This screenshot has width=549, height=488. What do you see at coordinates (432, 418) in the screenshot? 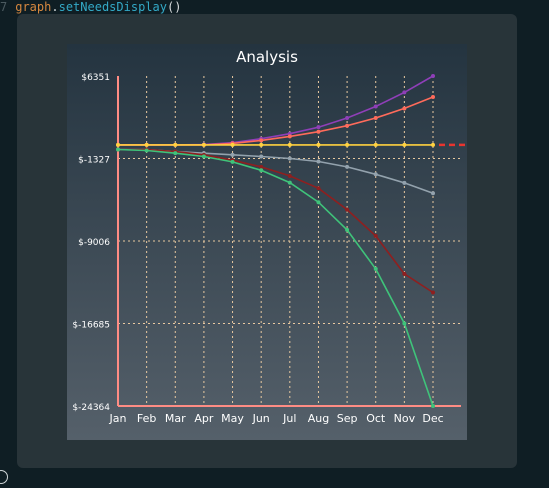
I see `x-tick-label: Dec` at bounding box center [432, 418].